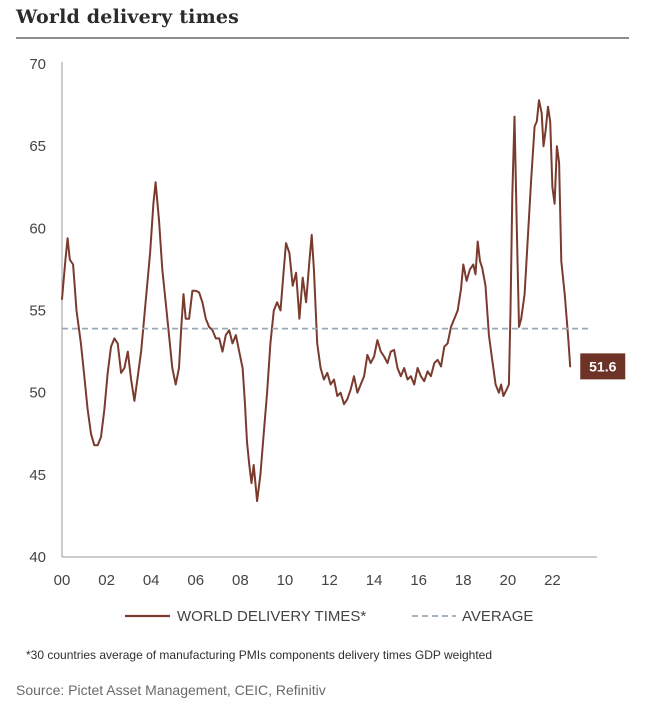 This screenshot has width=655, height=712. Describe the element at coordinates (507, 580) in the screenshot. I see `x-tick-label: 20` at that location.